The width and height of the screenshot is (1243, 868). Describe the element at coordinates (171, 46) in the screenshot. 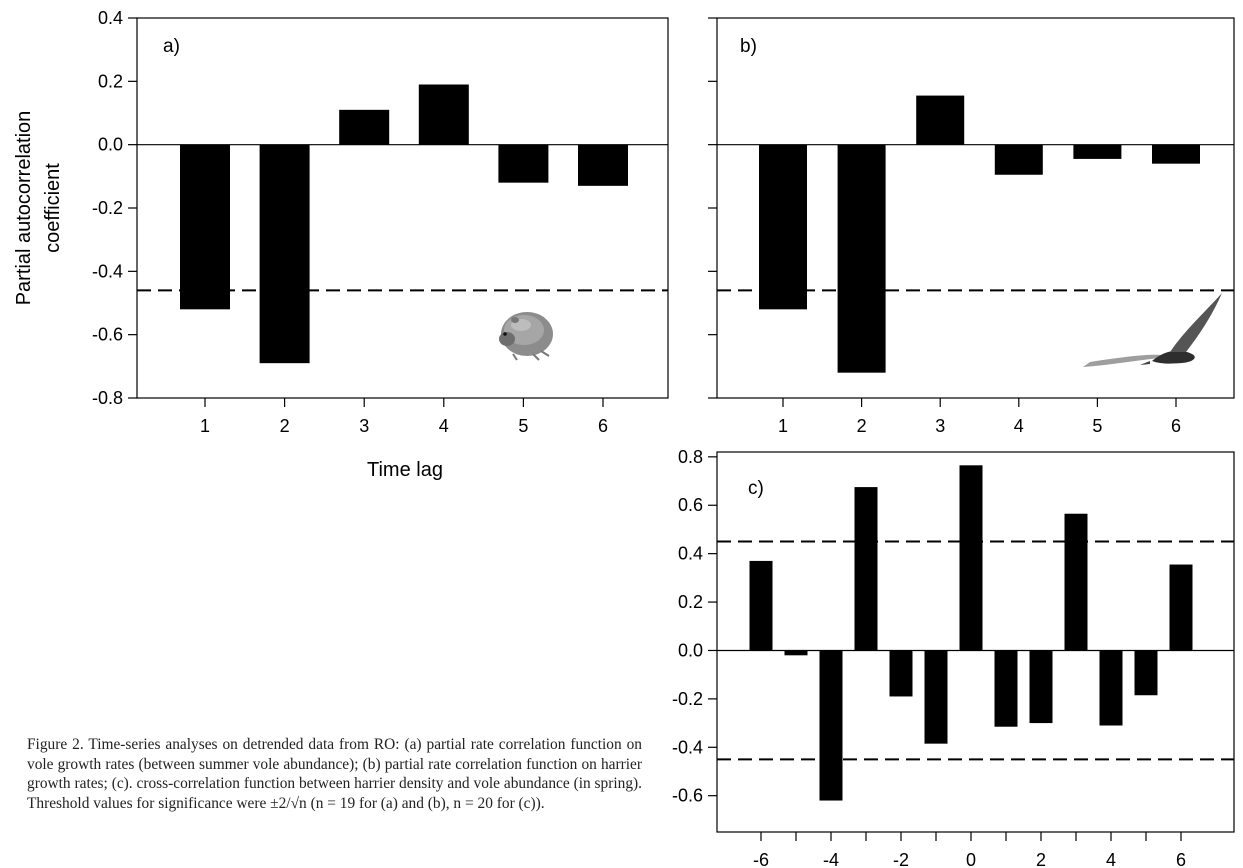

I see `panel-a-label: a)` at that location.